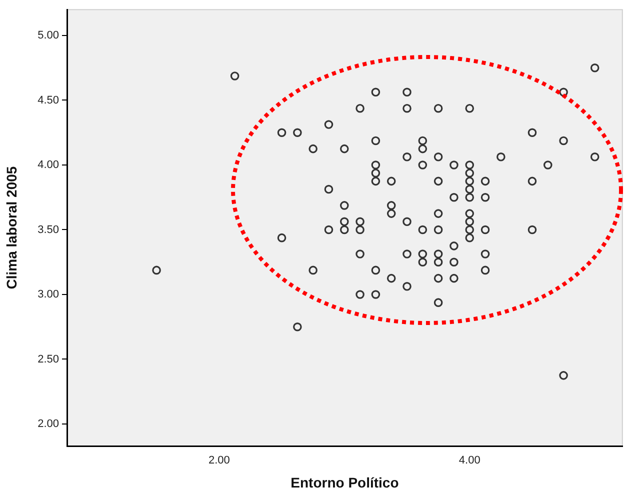  What do you see at coordinates (48, 165) in the screenshot?
I see `y-tick-label: 4.00` at bounding box center [48, 165].